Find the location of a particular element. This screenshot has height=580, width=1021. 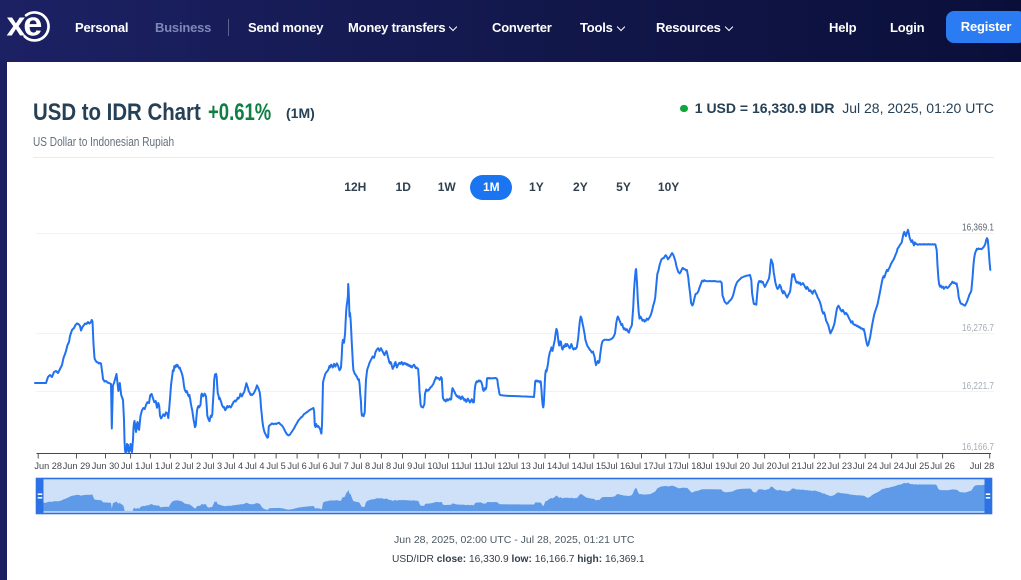

svg-text: Jun 29 is located at coordinates (77, 466).